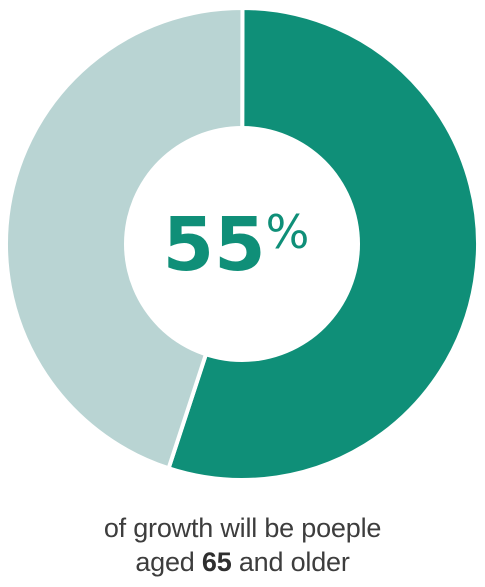  I want to click on caption-suffix: and older, so click(290, 562).